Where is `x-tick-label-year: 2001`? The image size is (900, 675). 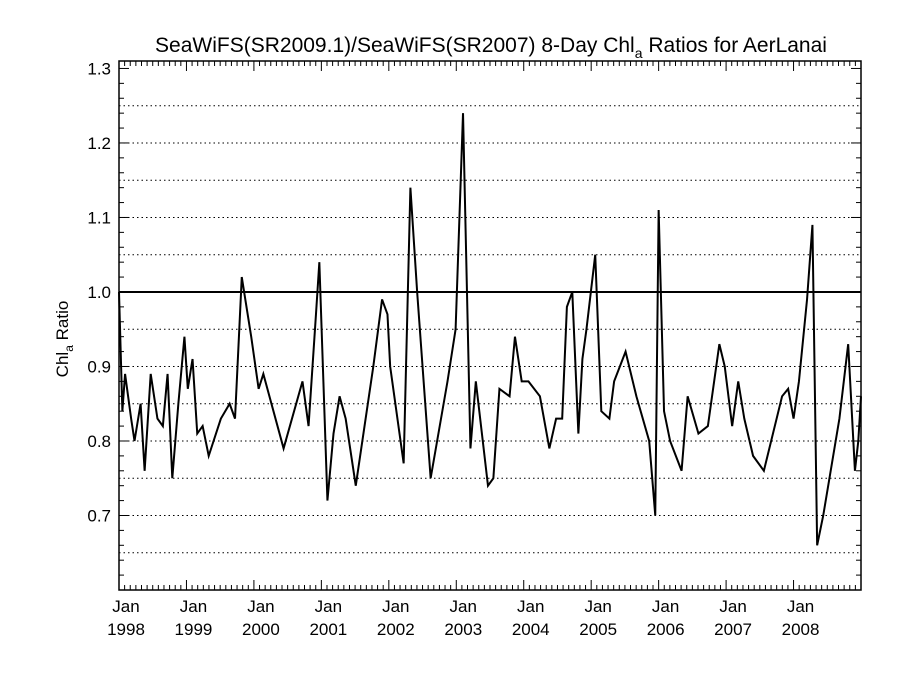 x-tick-label-year: 2001 is located at coordinates (328, 629).